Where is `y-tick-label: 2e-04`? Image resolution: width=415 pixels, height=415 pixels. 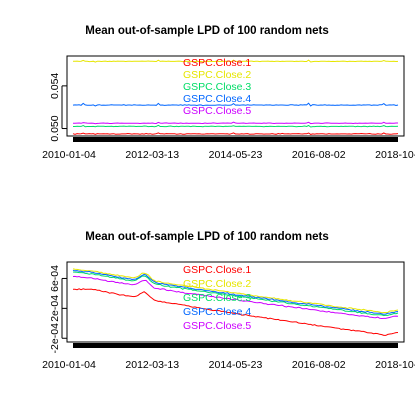
y-tick-label: 2e-04 is located at coordinates (55, 308).